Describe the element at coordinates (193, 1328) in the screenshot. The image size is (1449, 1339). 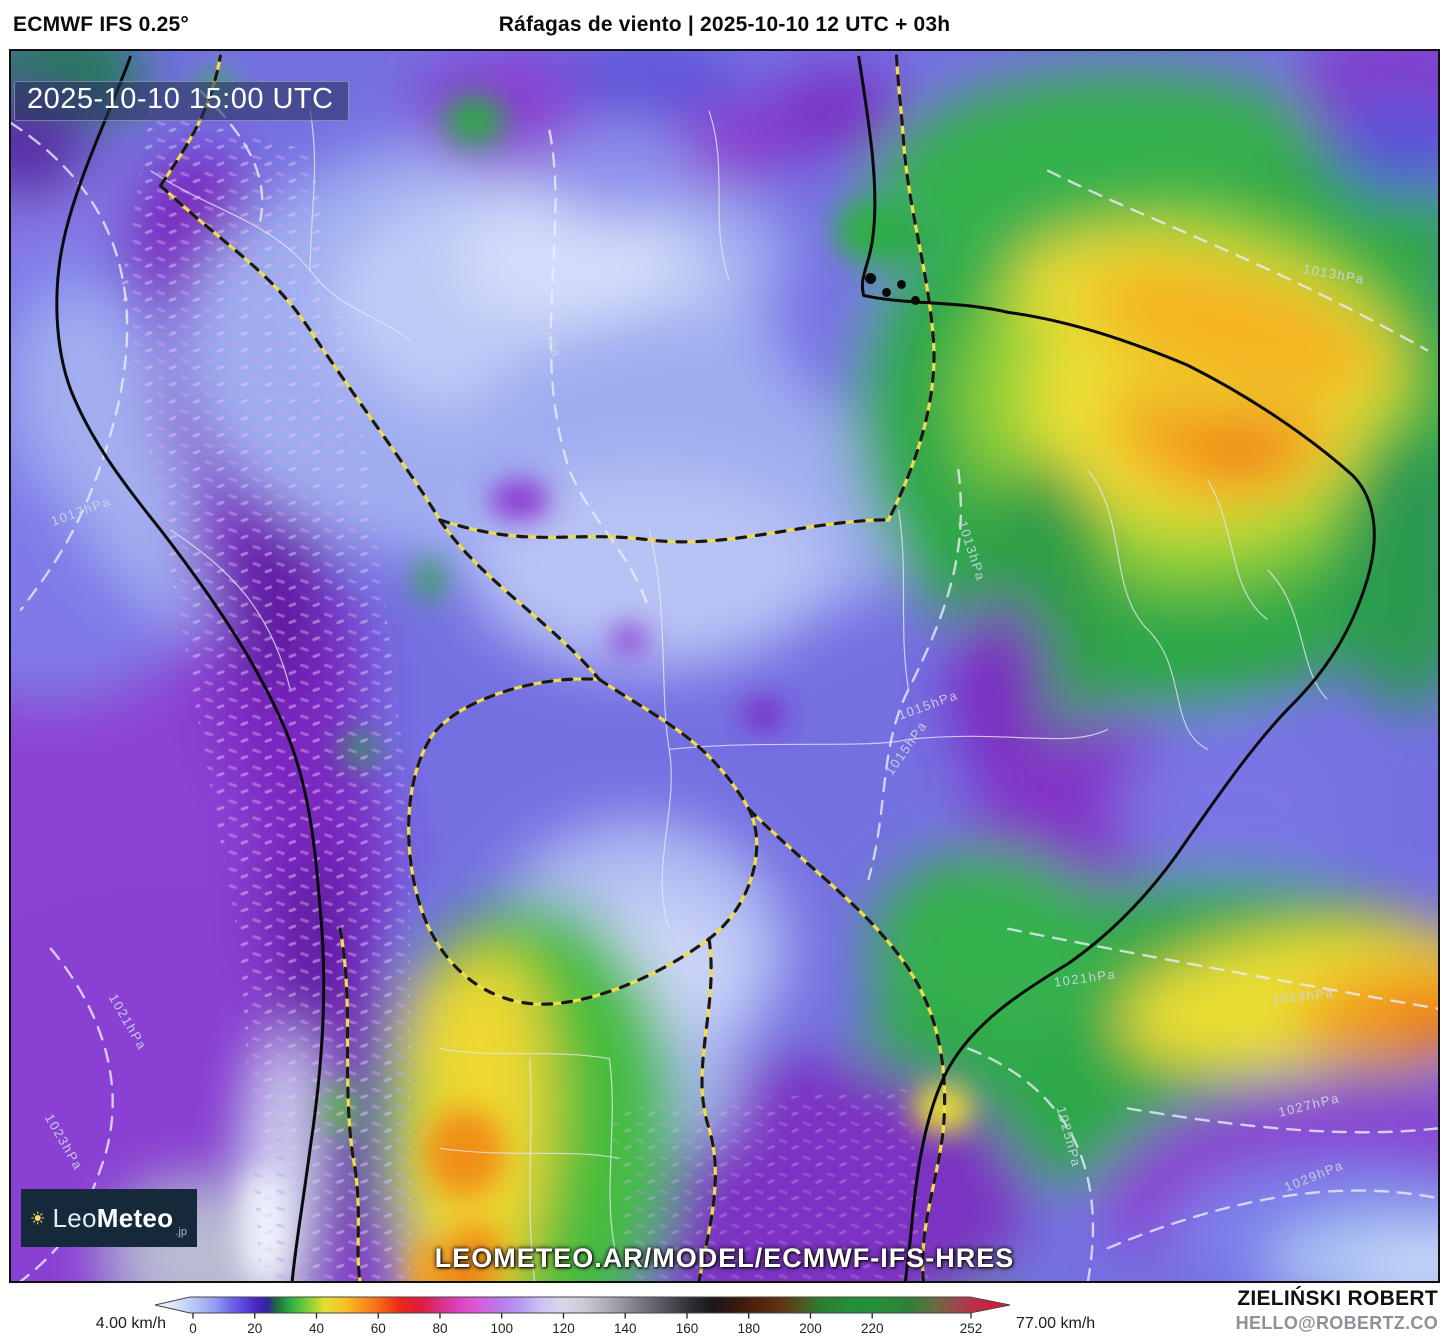
I see `svg-text: 0` at that location.